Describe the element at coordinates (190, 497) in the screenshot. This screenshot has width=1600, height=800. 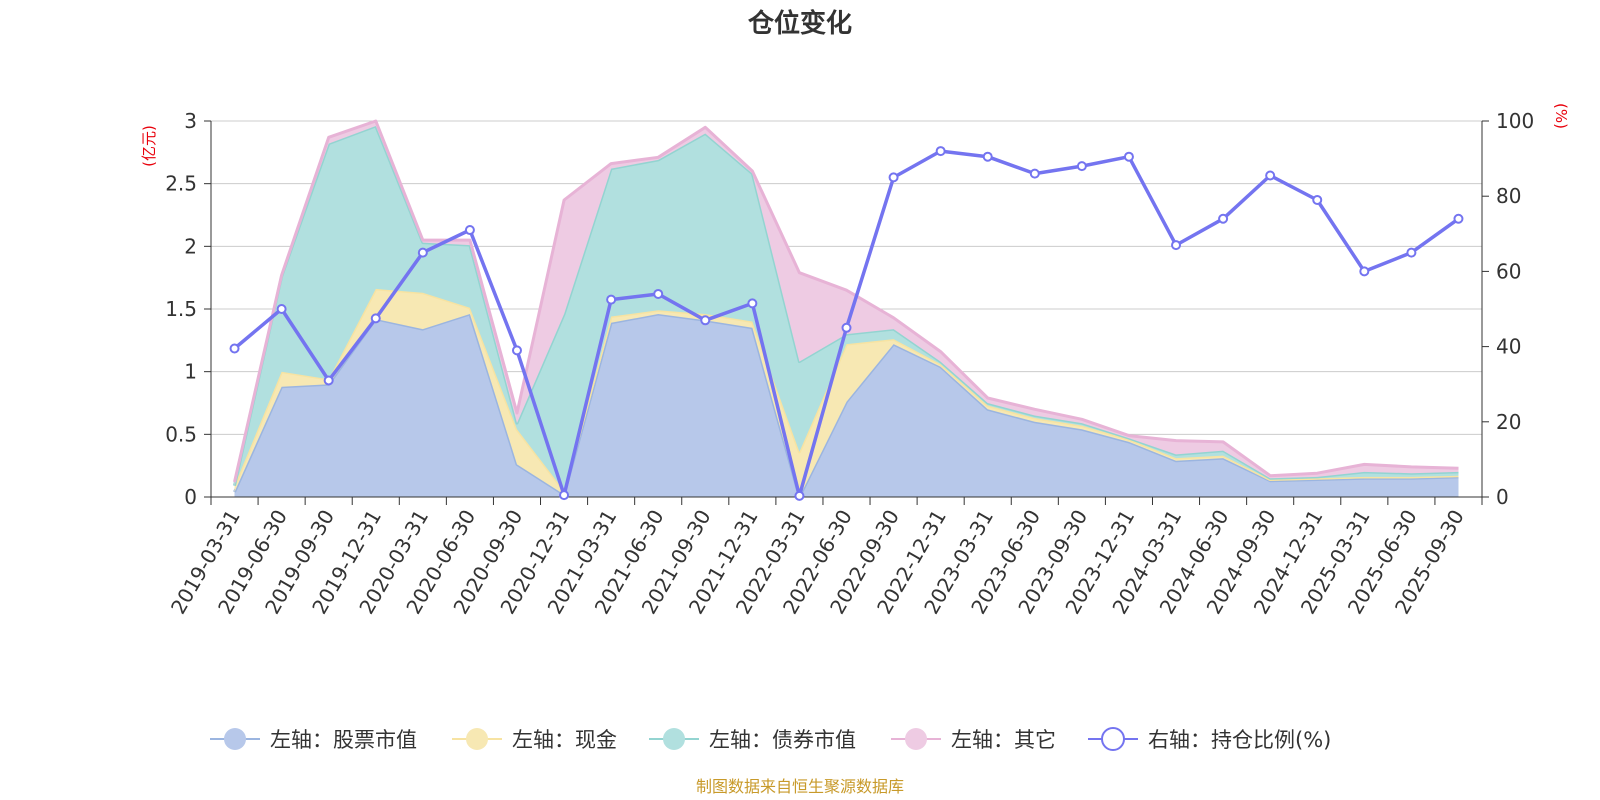
I see `left-axis-tick-label: 0` at that location.